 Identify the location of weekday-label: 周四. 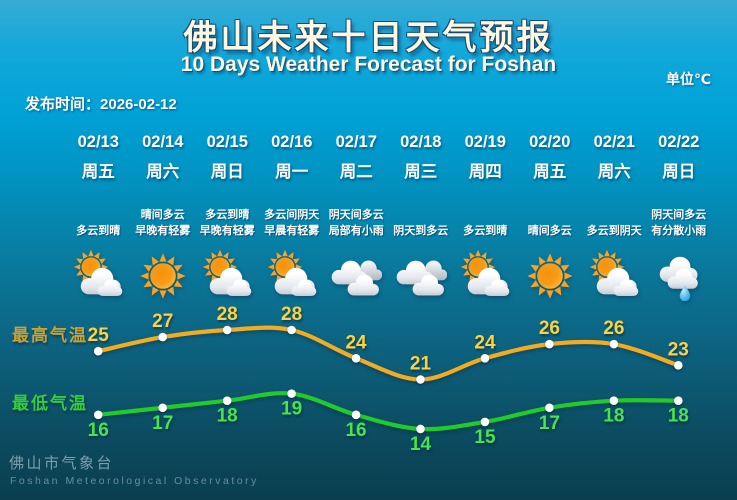
(485, 172).